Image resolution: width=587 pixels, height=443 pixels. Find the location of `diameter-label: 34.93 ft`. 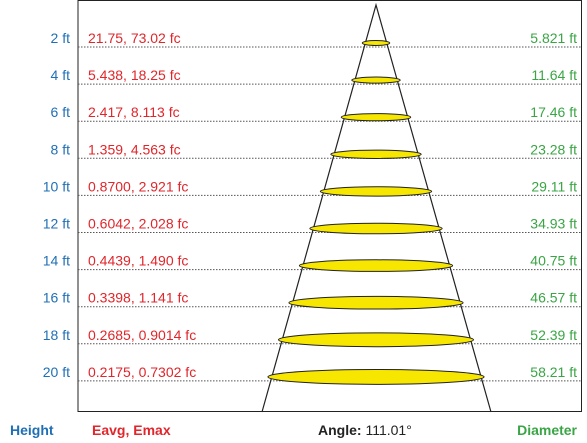

diameter-label: 34.93 ft is located at coordinates (553, 224).